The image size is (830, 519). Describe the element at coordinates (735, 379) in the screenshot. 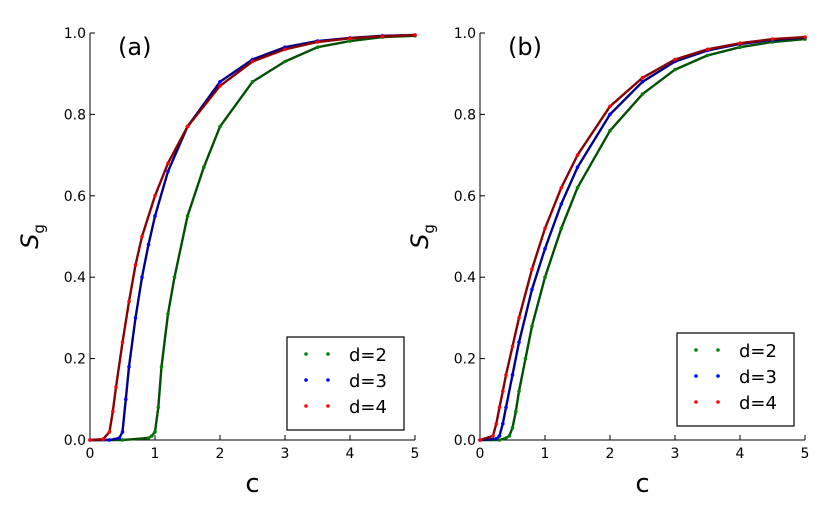

I see `legend: d=2 d=3 d=4` at that location.